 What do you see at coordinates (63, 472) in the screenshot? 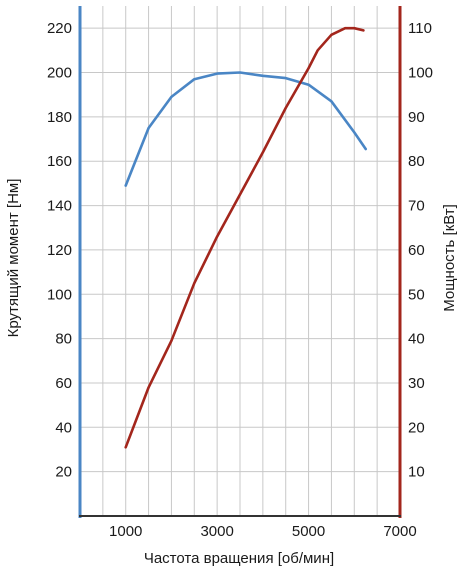
I see `left-tick-label: 20` at bounding box center [63, 472].